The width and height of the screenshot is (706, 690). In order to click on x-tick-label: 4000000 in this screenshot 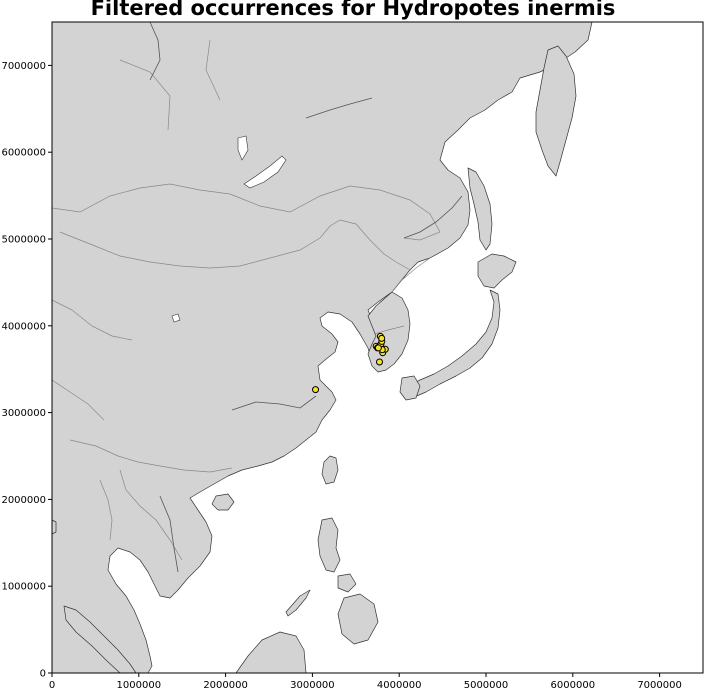, I will do `click(399, 685)`.